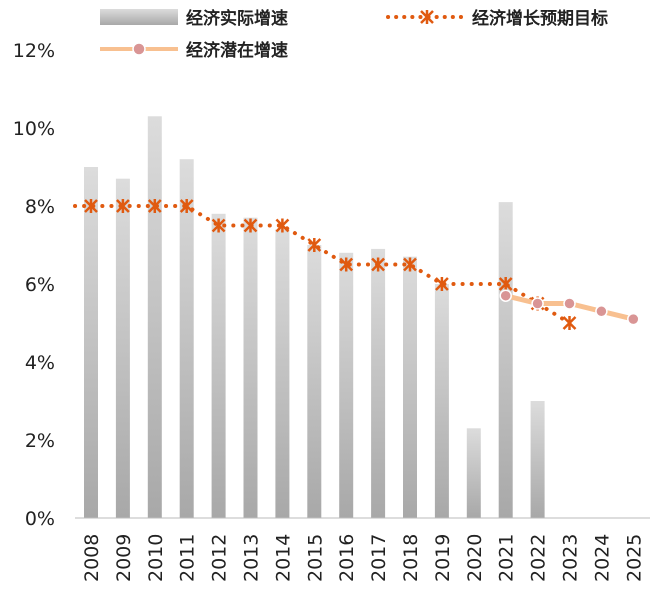 This screenshot has height=592, width=667. Describe the element at coordinates (427, 17) in the screenshot. I see `legend-asterisk-icon` at that location.